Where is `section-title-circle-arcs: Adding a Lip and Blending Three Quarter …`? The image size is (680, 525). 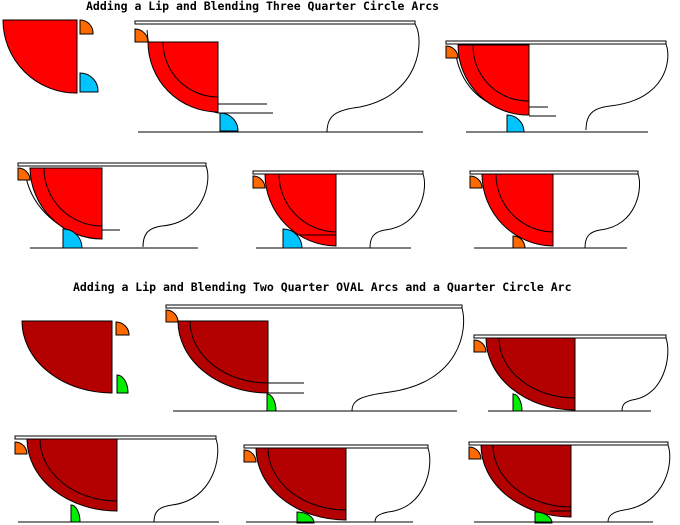
section-title-circle-arcs: Adding a Lip and Blending Three Quarter … is located at coordinates (263, 6).